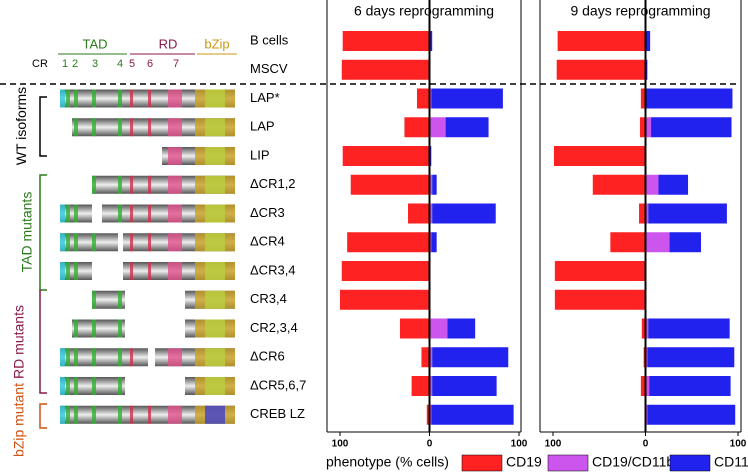 This screenshot has width=748, height=474. I want to click on group-label: bZip mutant, so click(19, 420).